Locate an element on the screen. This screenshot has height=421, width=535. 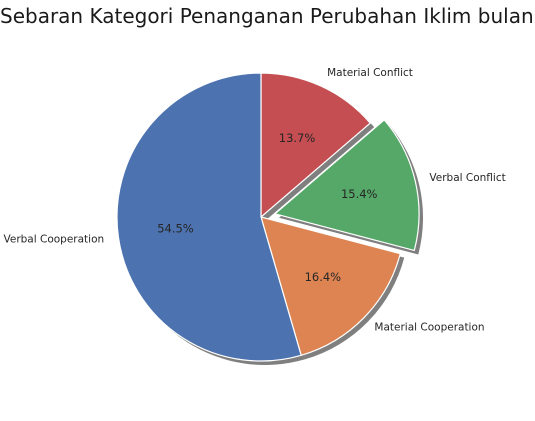
category-label-material-conflict: Material Conflict is located at coordinates (370, 73).